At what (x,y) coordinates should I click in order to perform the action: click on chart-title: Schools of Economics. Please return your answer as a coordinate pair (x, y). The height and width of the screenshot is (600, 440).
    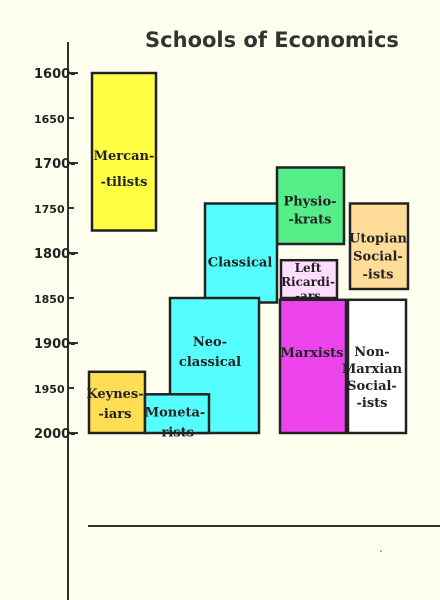
    Looking at the image, I should click on (272, 40).